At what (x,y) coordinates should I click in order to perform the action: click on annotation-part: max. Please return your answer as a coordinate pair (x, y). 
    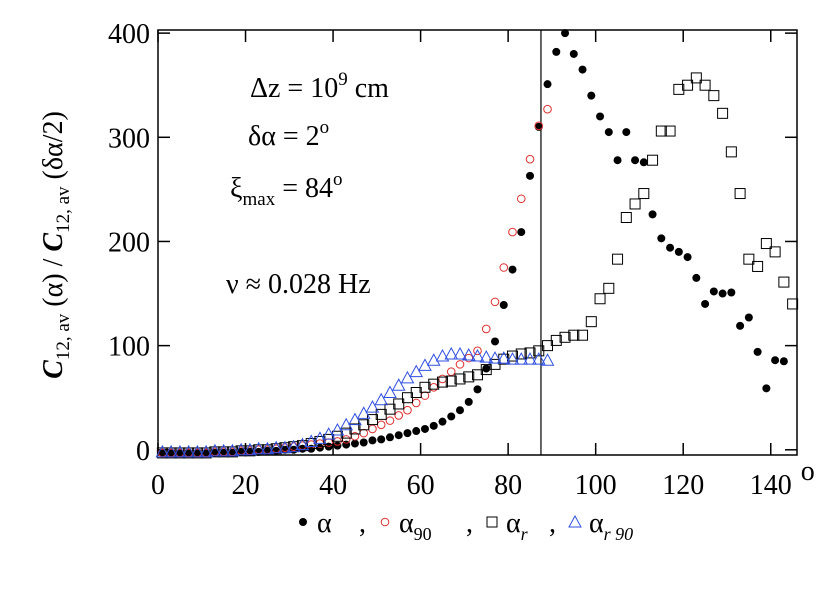
    Looking at the image, I should click on (258, 199).